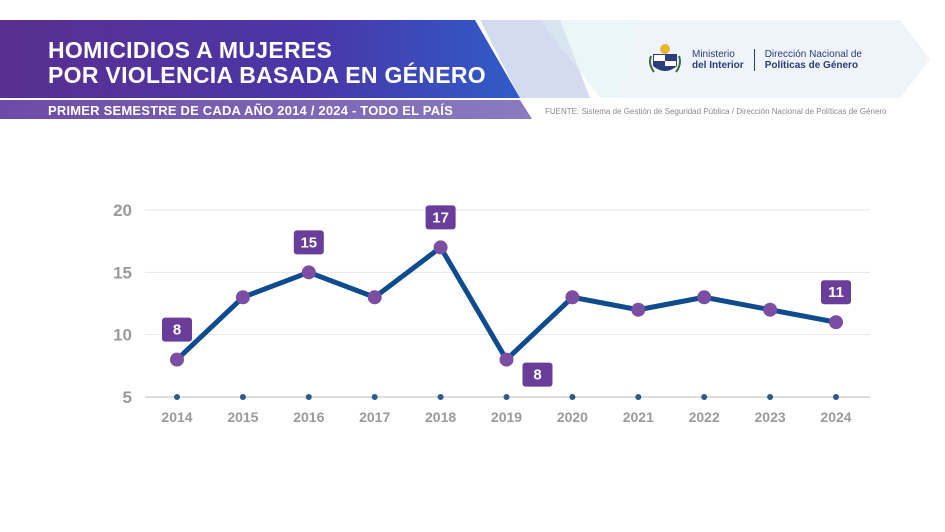 This screenshot has width=945, height=532. Describe the element at coordinates (506, 417) in the screenshot. I see `x-tick-label: 2019` at that location.